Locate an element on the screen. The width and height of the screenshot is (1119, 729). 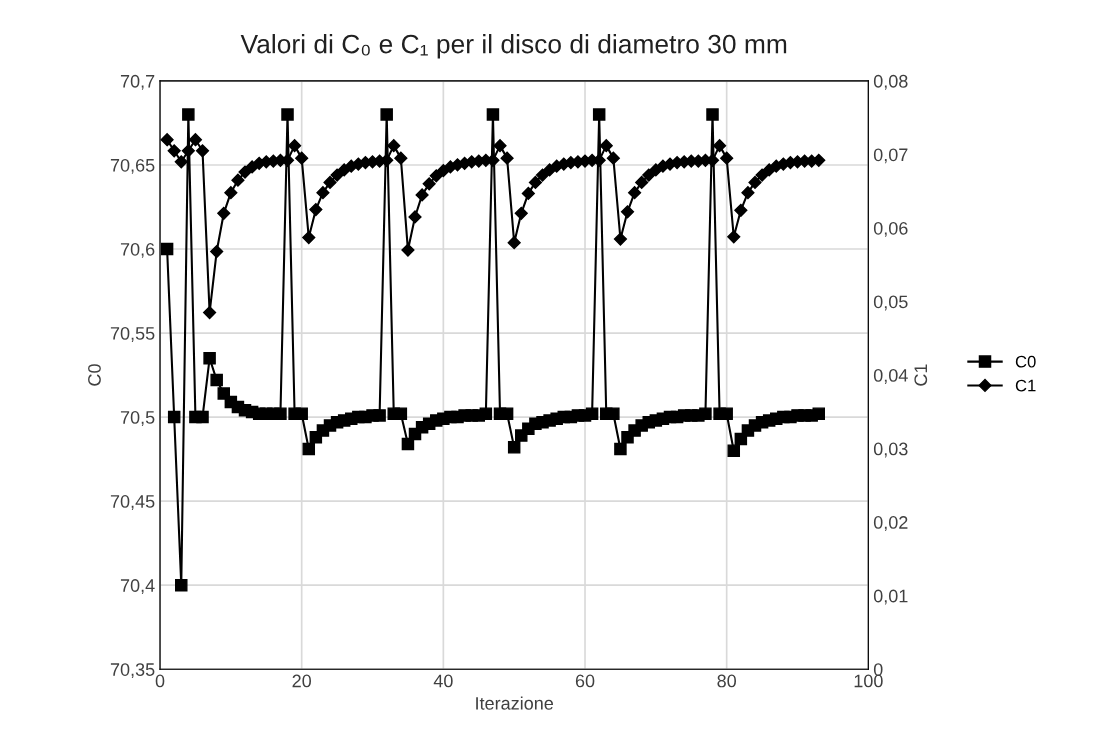
y-tick-label: 70,55 is located at coordinates (132, 334).